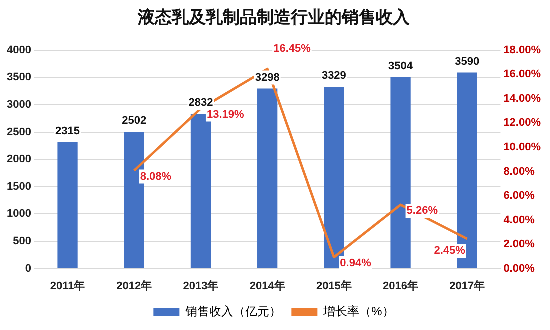  I want to click on legend-label: 增长率（%）, so click(358, 311).